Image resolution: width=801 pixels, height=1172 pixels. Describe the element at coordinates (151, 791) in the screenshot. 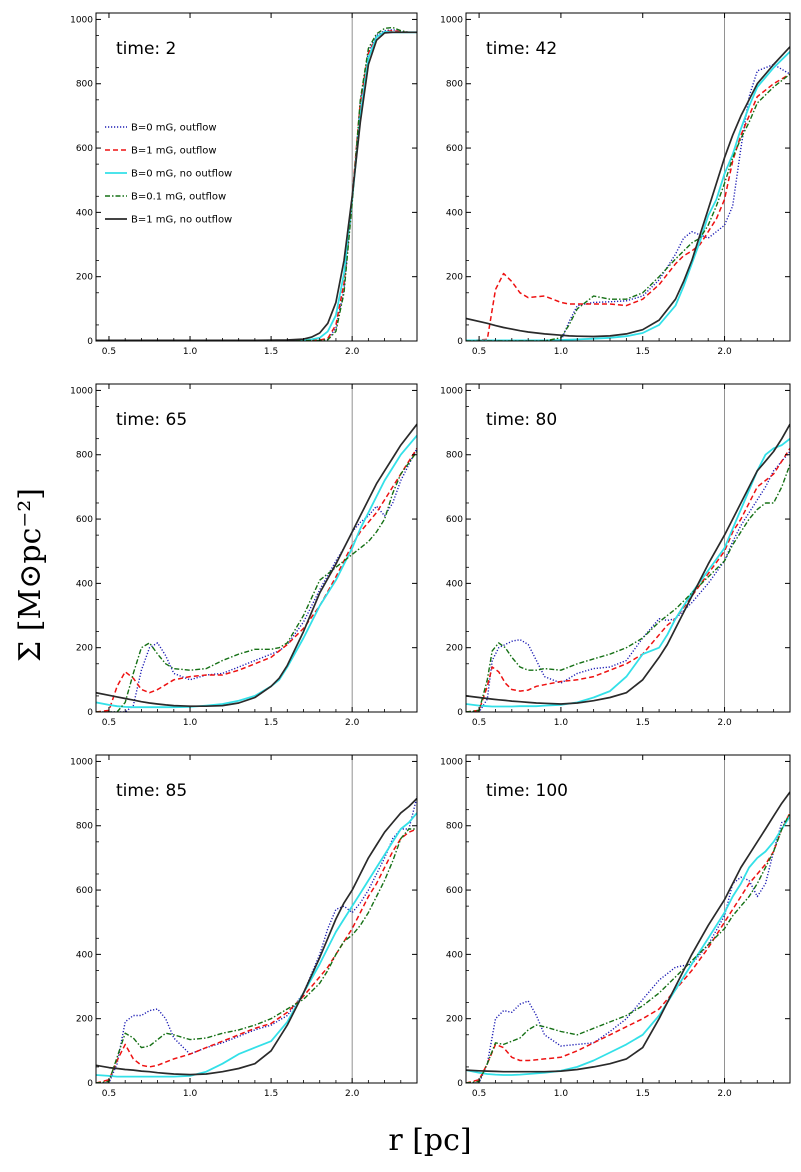

I see `panel-time-label: time: 85` at that location.